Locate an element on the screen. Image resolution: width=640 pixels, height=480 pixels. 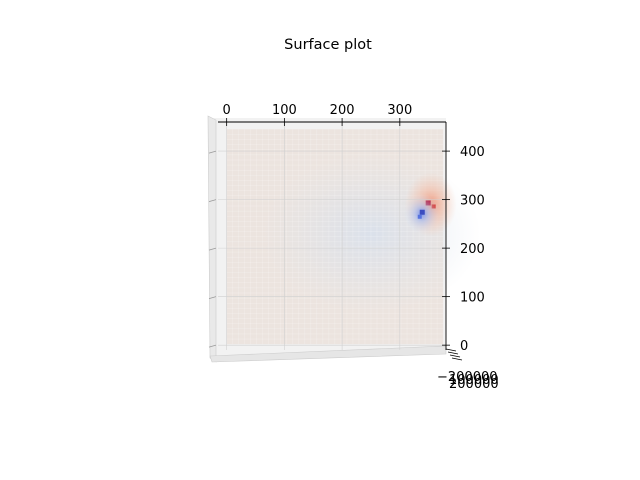
z-tick-label: −200000 is located at coordinates (467, 377).